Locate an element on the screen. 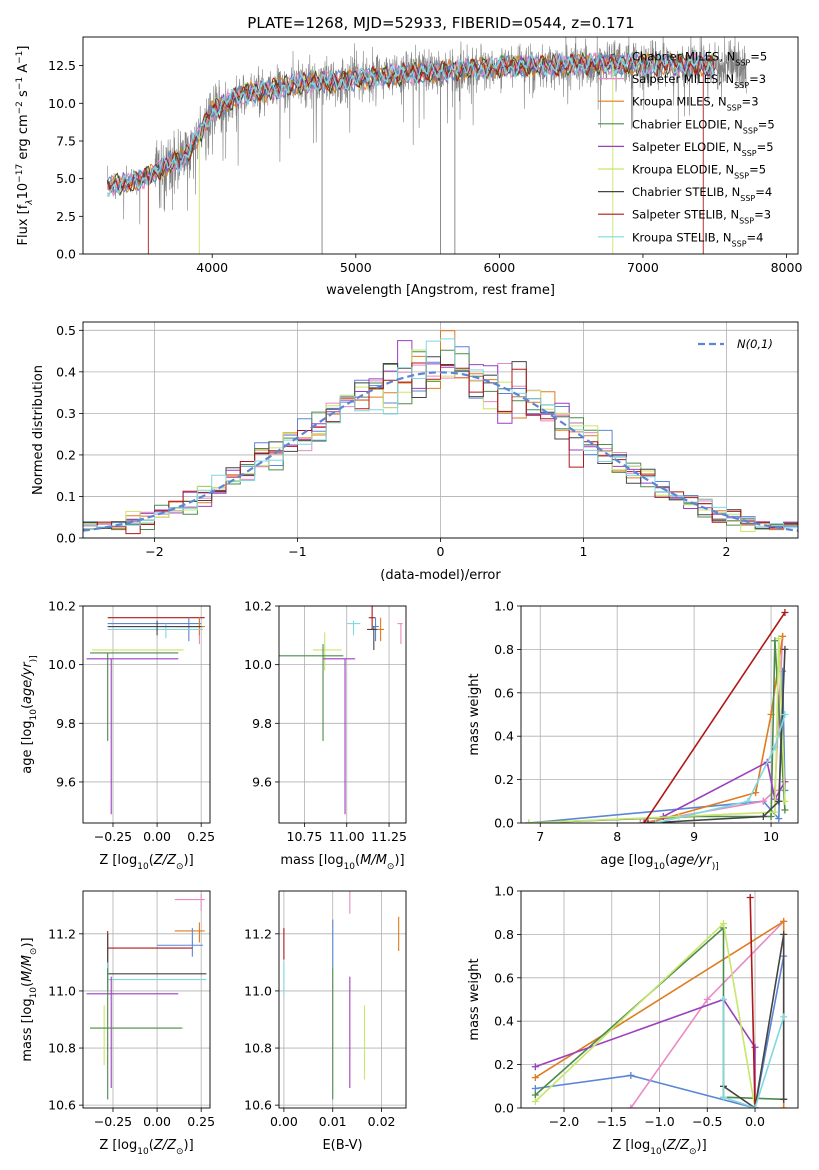 This screenshot has width=819, height=1170. normal-distribution-curve is located at coordinates (440, 451).